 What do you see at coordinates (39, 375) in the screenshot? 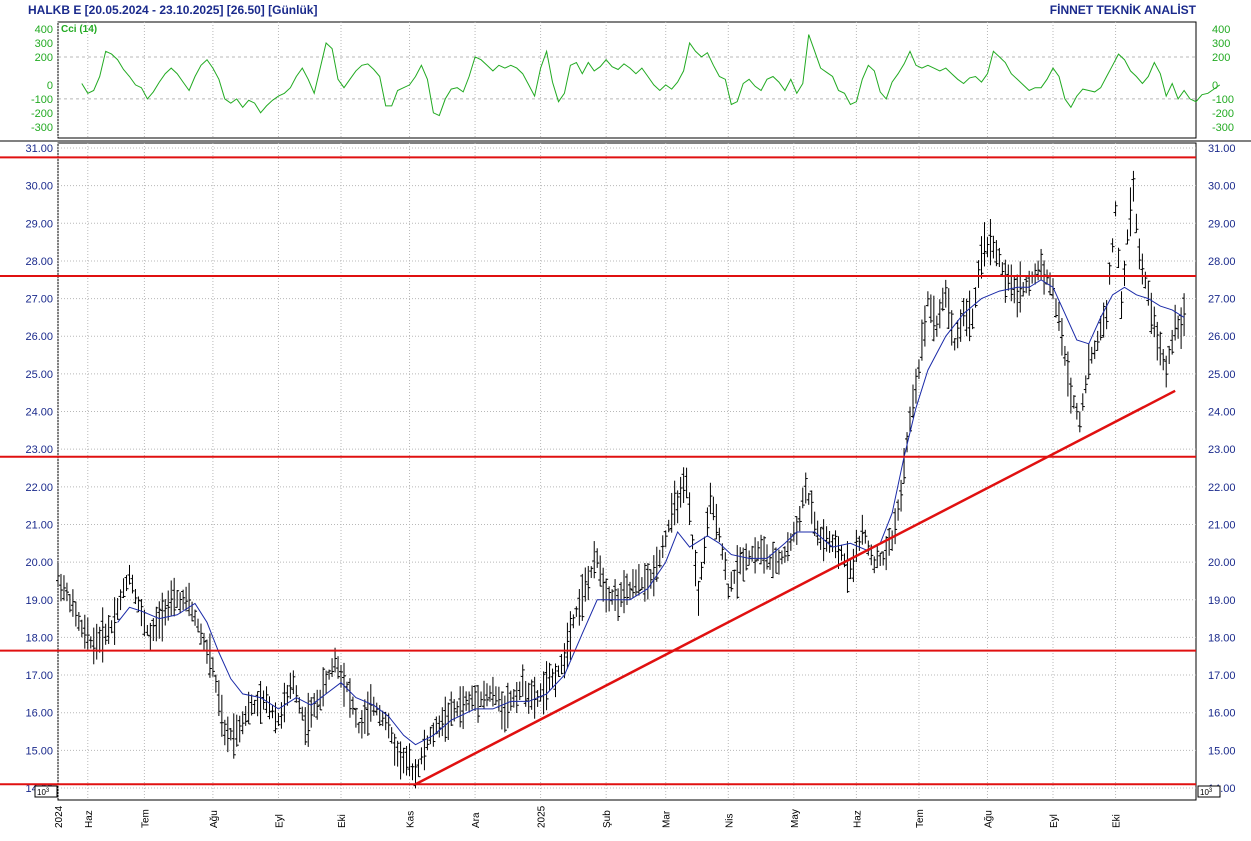
I see `y-tick-label-left: 25.00` at bounding box center [39, 375].